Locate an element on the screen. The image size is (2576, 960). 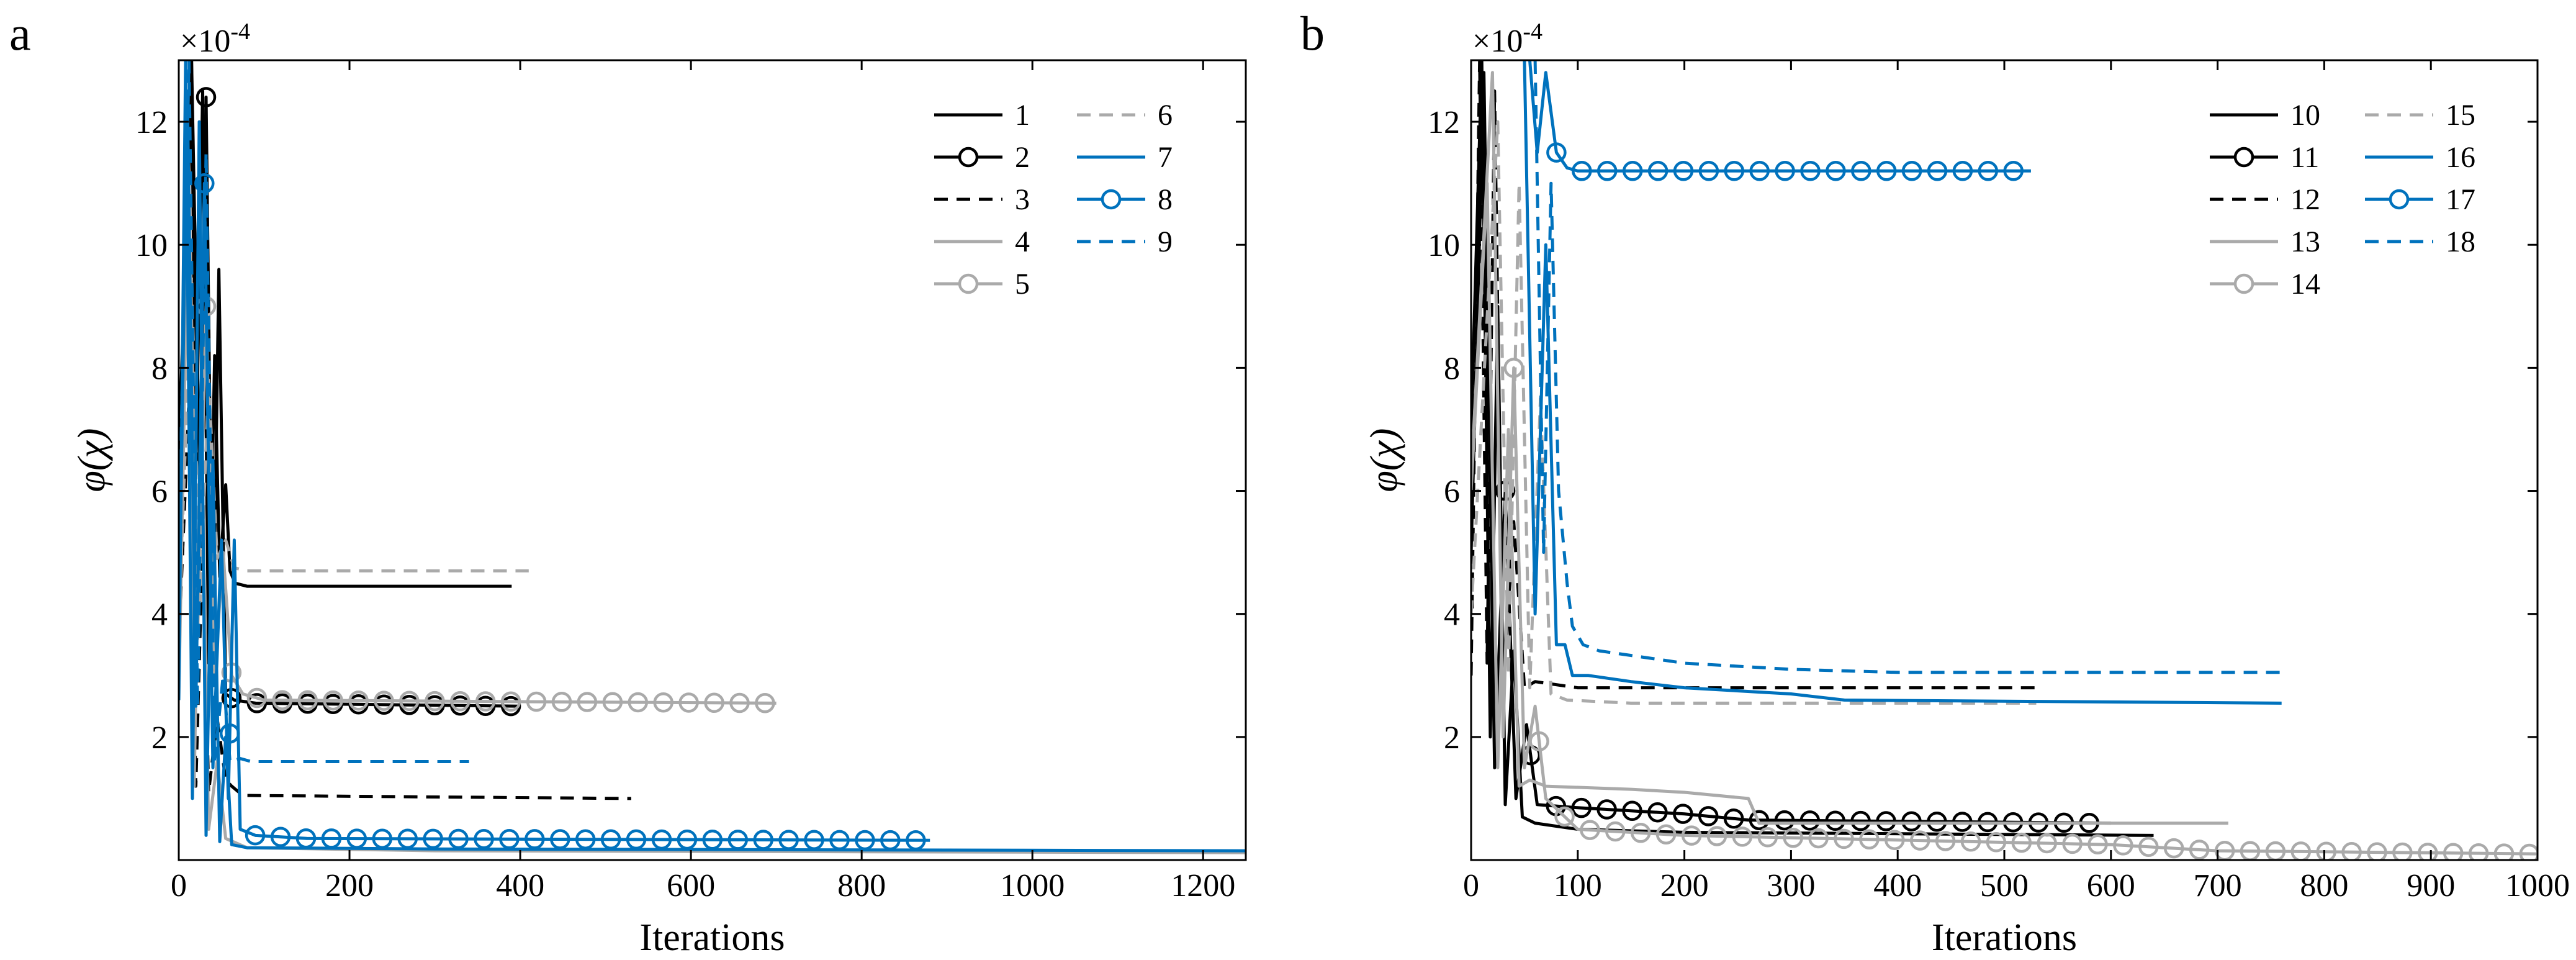
x-tick-label: 400 is located at coordinates (1897, 885).